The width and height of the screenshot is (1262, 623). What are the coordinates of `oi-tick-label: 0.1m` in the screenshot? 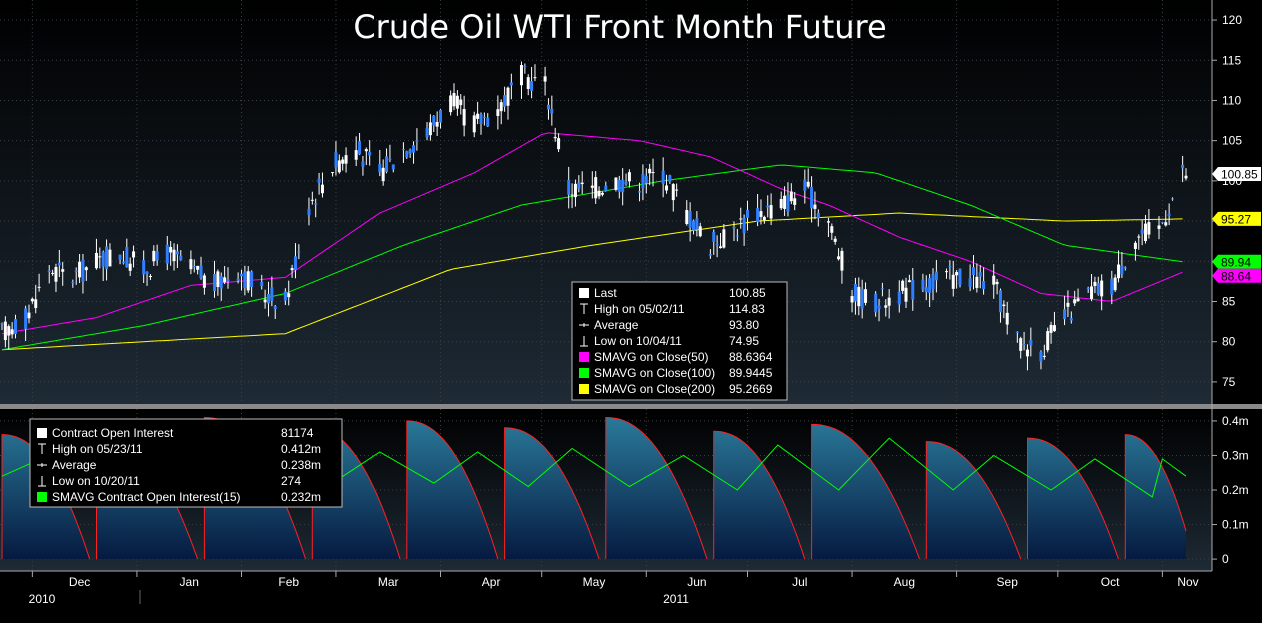 It's located at (1235, 525).